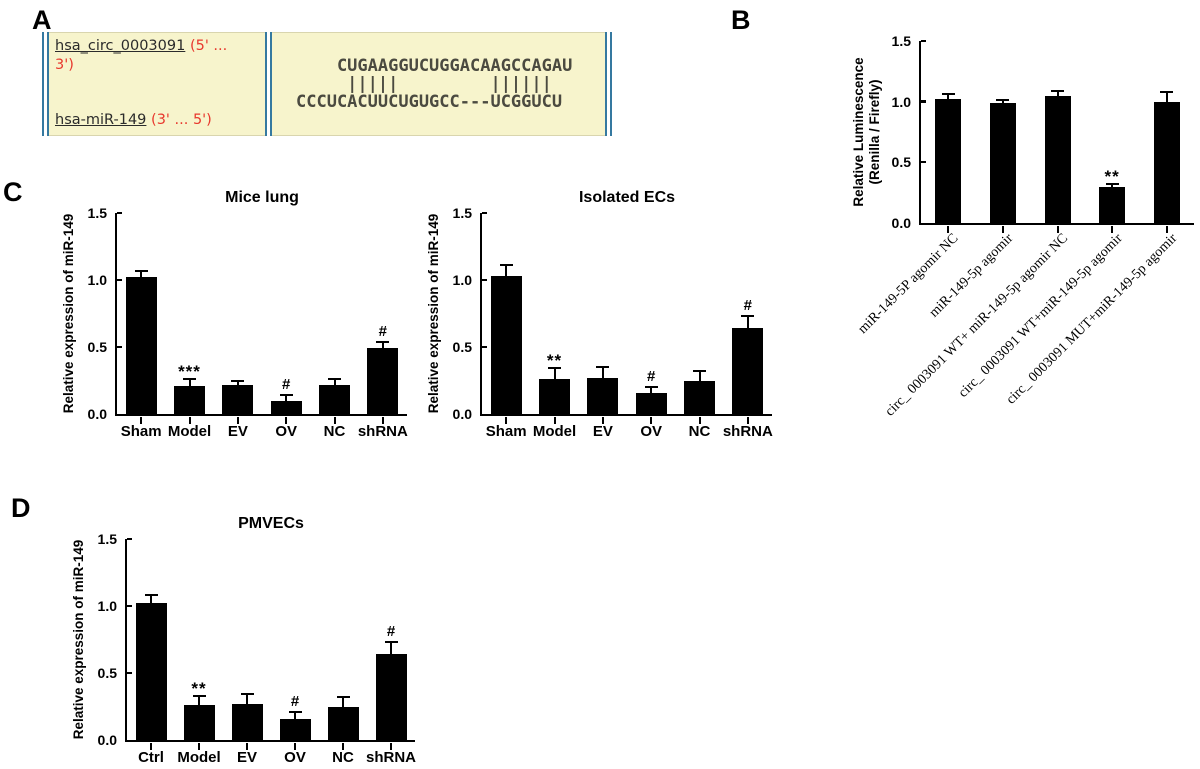  Describe the element at coordinates (181, 120) in the screenshot. I see `mirna-orientation: (3' ... 5')` at that location.